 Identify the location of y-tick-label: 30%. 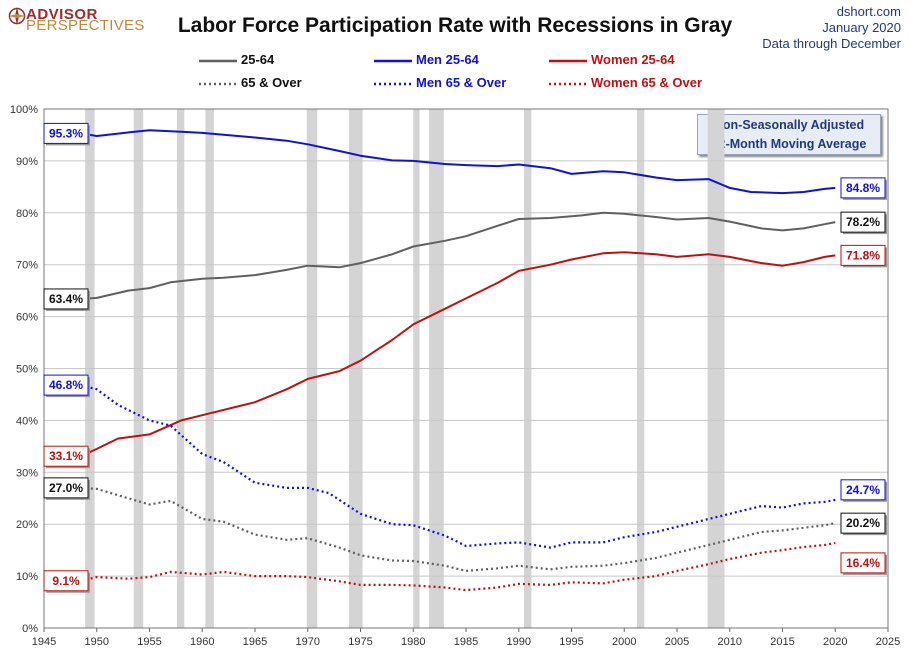
(27, 473).